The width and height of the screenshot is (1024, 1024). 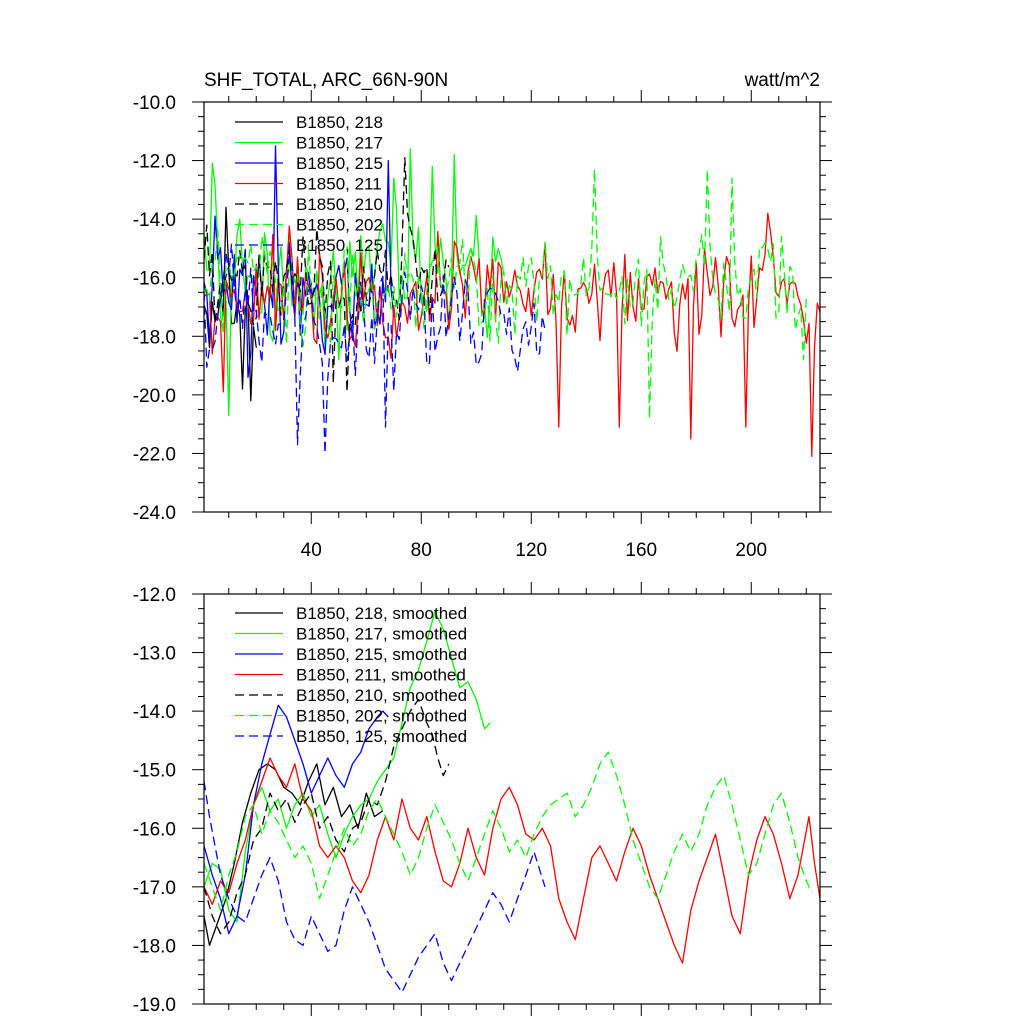 What do you see at coordinates (154, 103) in the screenshot?
I see `y-tick-label: -10.0` at bounding box center [154, 103].